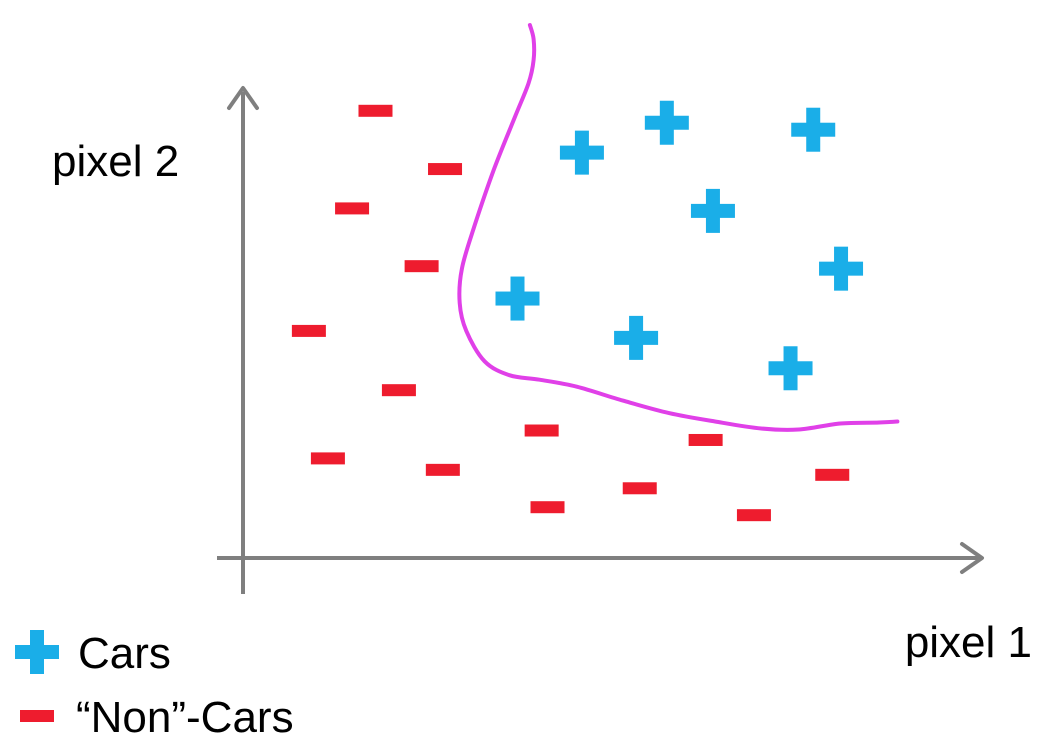 The height and width of the screenshot is (756, 1060). I want to click on legend-item-non-cars: “Non”-Cars, so click(157, 717).